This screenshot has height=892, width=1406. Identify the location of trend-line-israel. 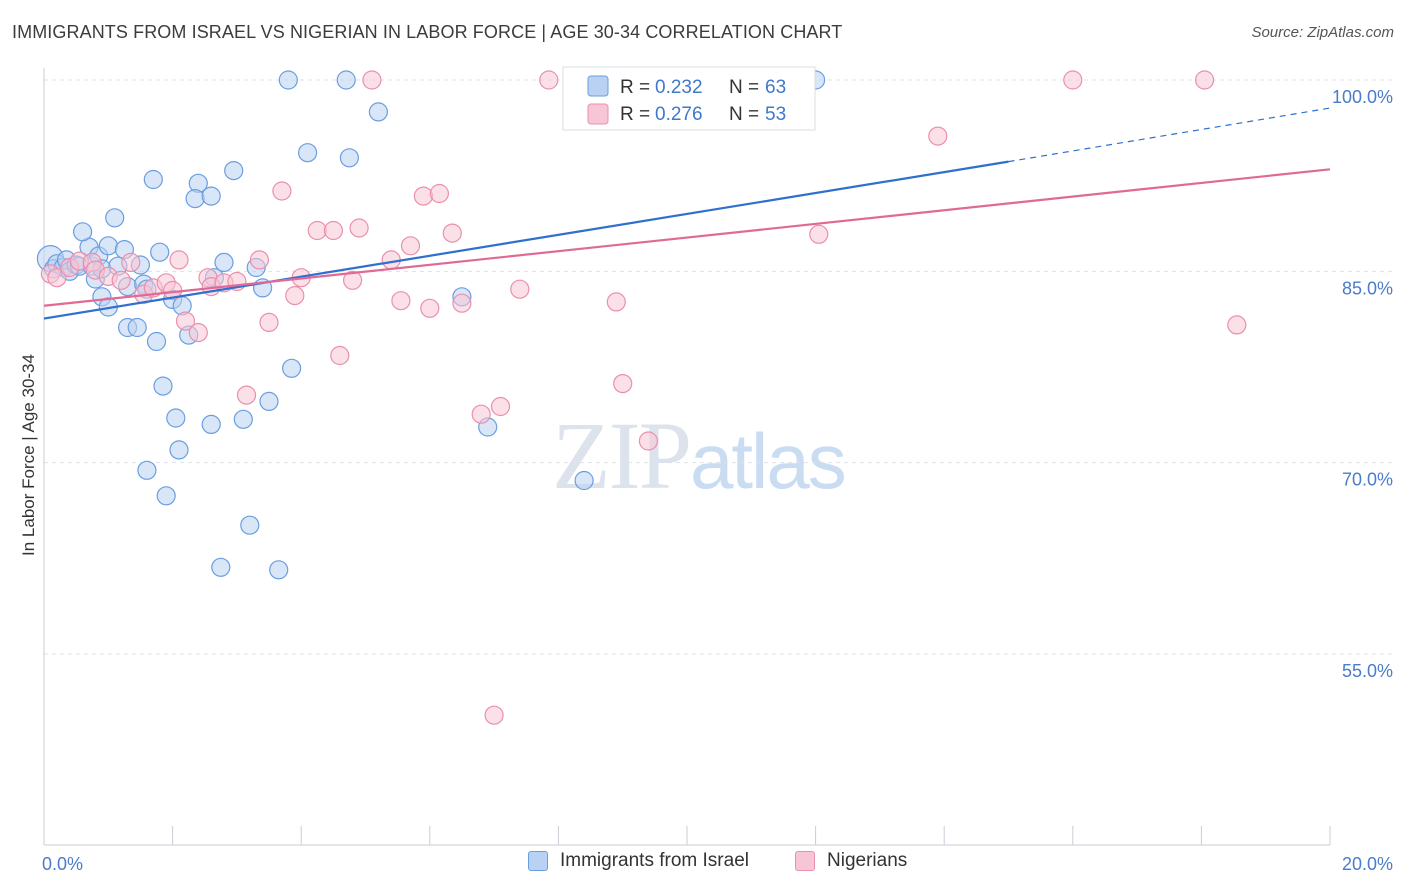
(526, 240).